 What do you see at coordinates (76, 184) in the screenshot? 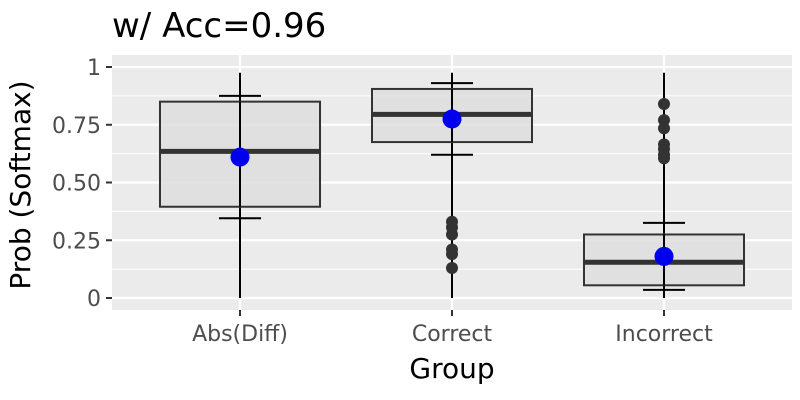
I see `y-tick-label: 0.50` at bounding box center [76, 184].